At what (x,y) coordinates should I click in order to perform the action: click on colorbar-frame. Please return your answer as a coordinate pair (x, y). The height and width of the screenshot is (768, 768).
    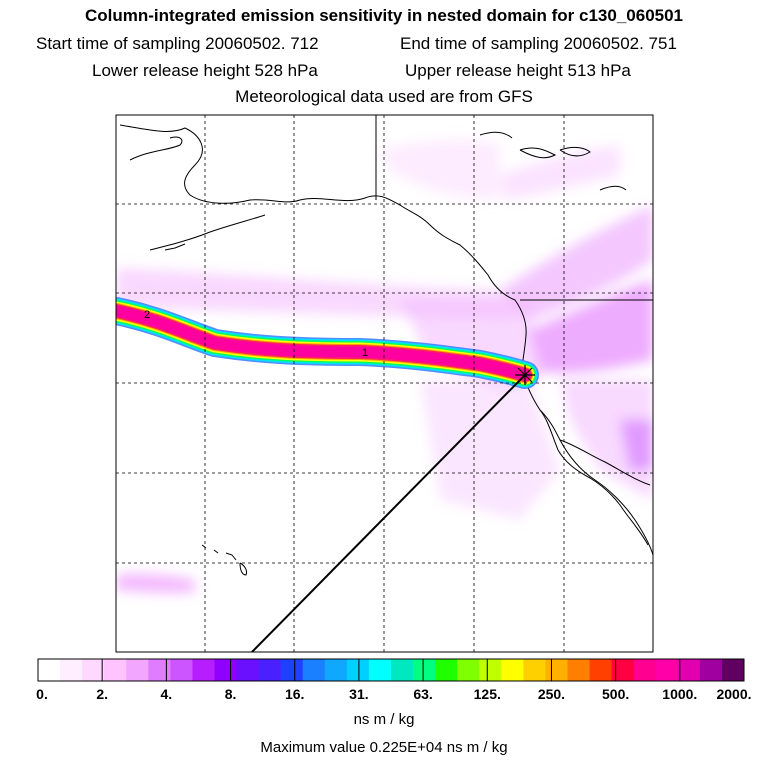
    Looking at the image, I should click on (391, 670).